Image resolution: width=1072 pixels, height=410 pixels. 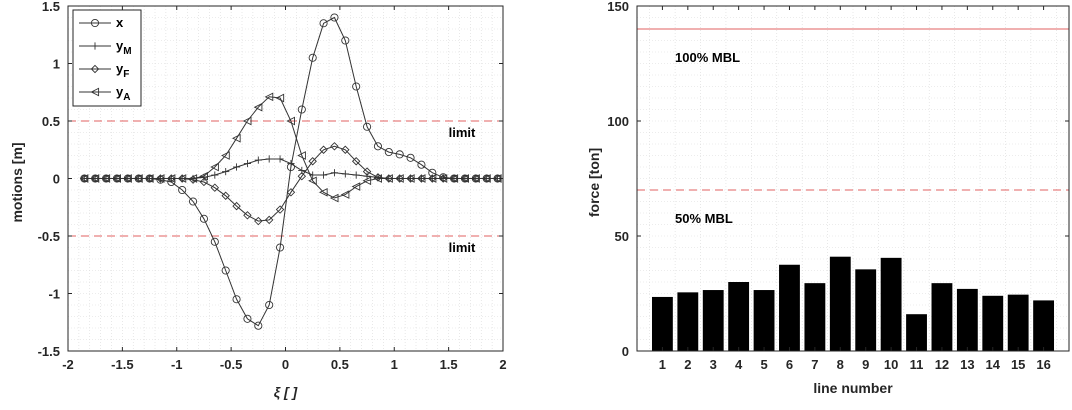 I want to click on force-bars, so click(x=853, y=303).